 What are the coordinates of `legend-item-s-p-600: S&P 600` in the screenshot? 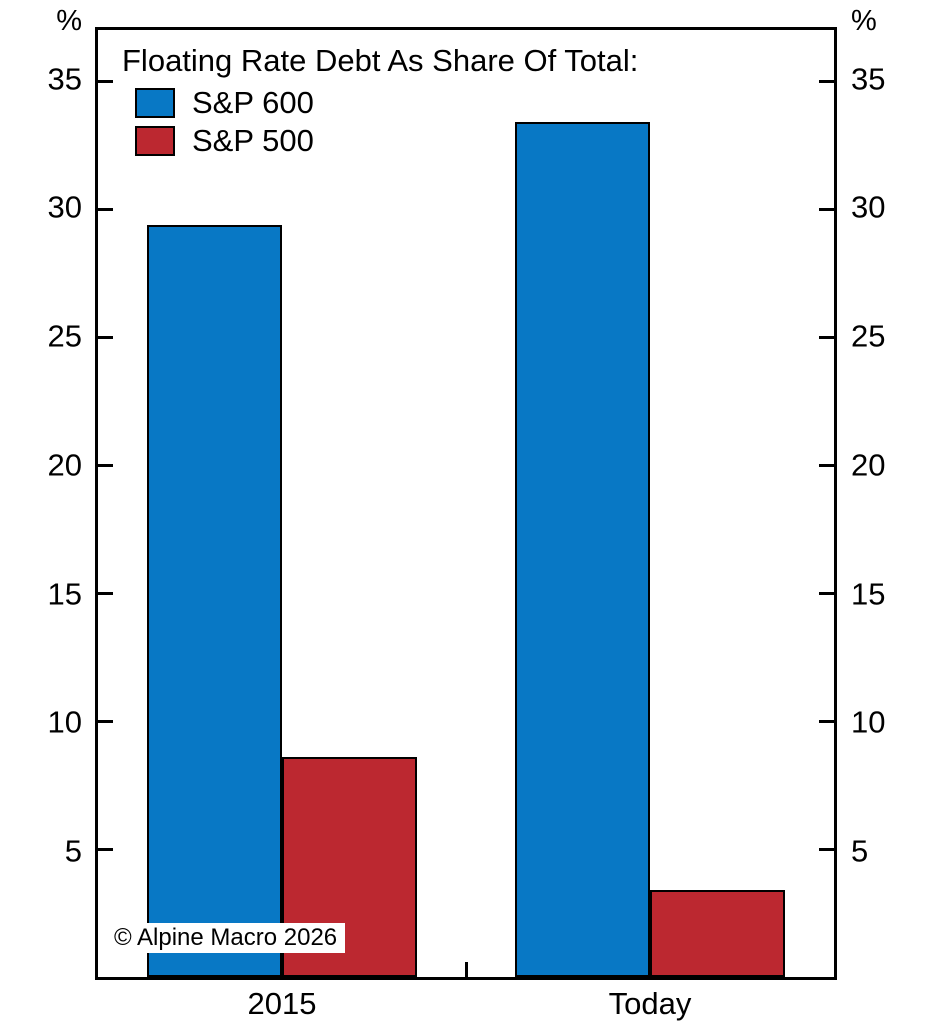 It's located at (386, 102).